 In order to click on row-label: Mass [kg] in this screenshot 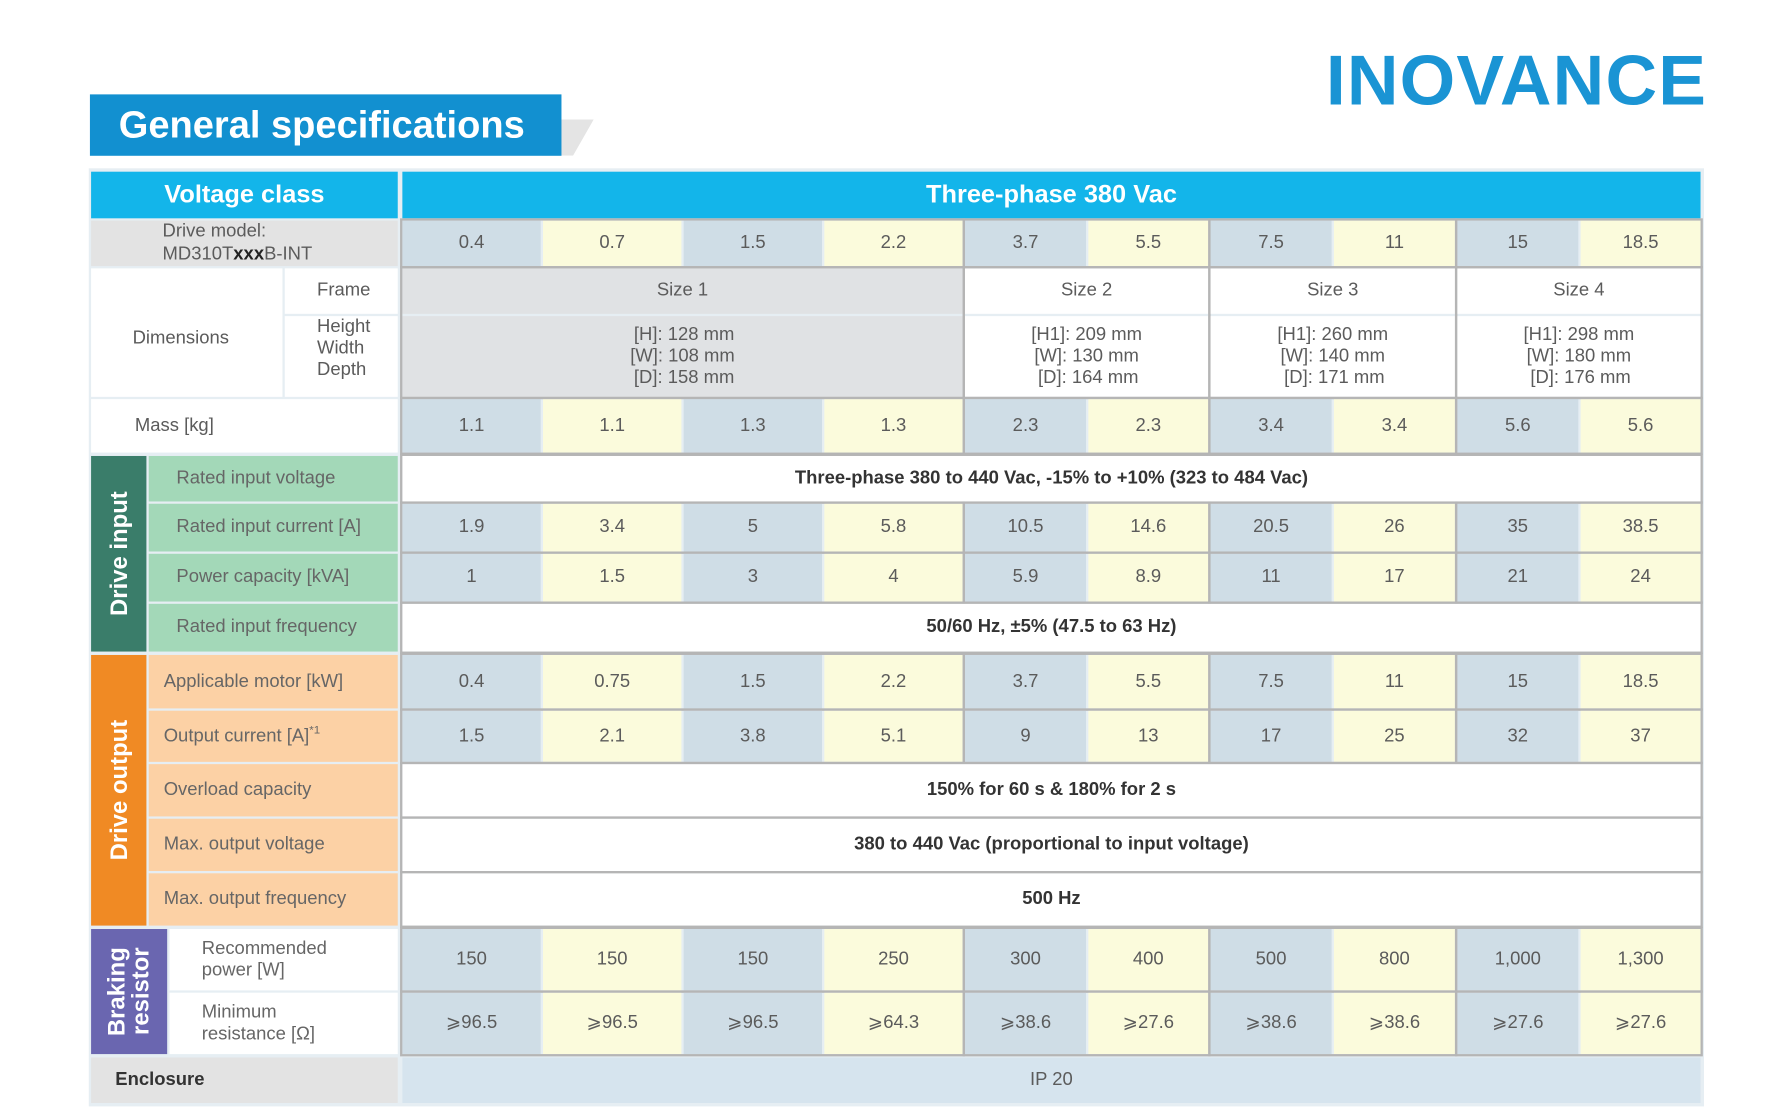, I will do `click(244, 426)`.